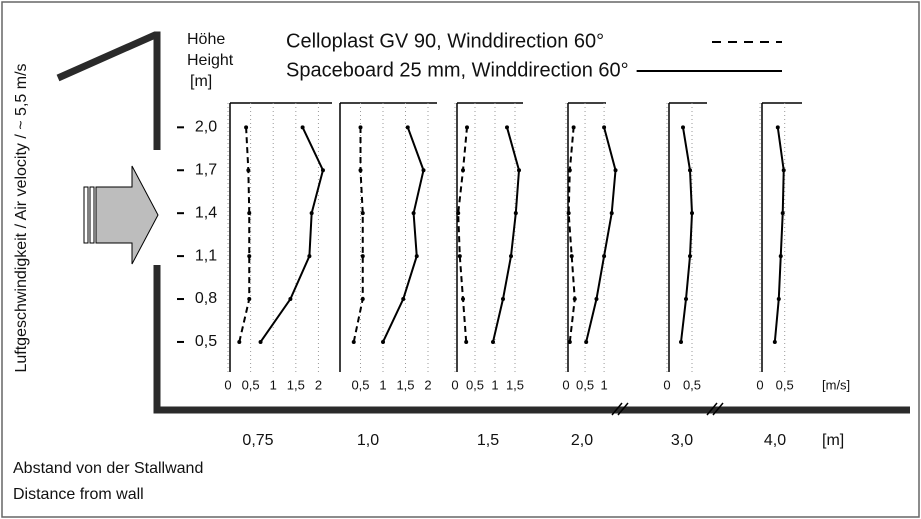 Image resolution: width=921 pixels, height=519 pixels. Describe the element at coordinates (78, 494) in the screenshot. I see `distance-title: Distance from wall` at that location.